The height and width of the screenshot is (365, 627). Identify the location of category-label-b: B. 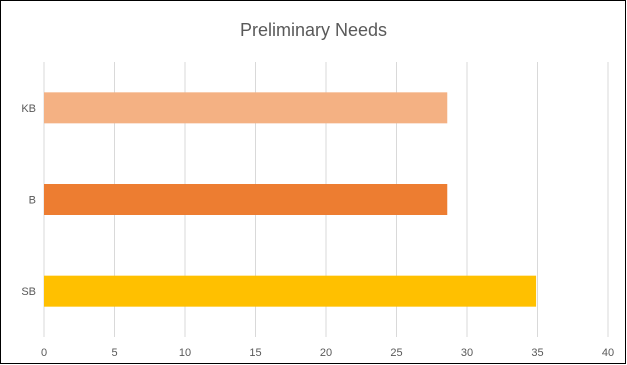
(32, 201).